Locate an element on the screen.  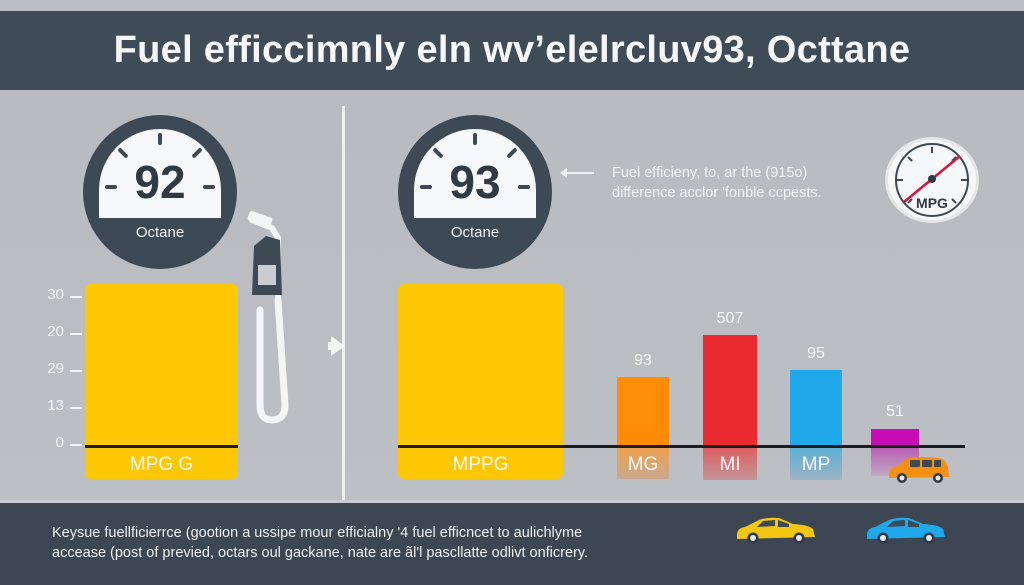
bar-mp is located at coordinates (816, 408).